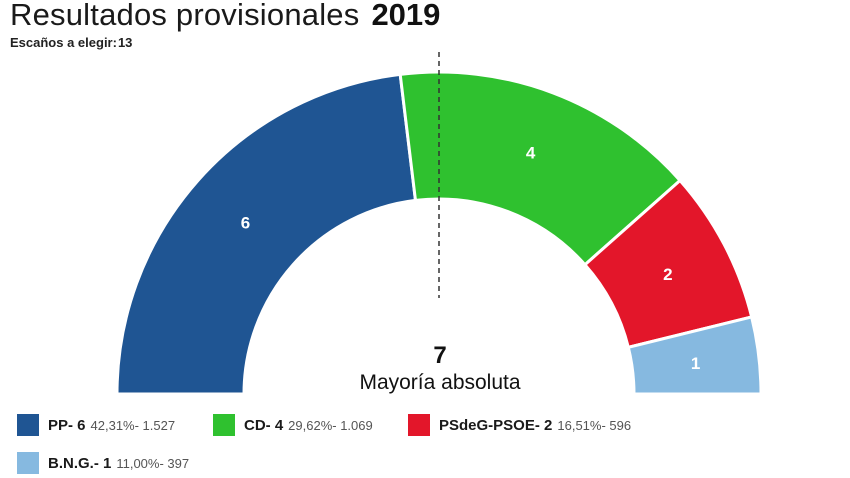  What do you see at coordinates (153, 463) in the screenshot?
I see `legend-detail-bng: 11,00%- 397` at bounding box center [153, 463].